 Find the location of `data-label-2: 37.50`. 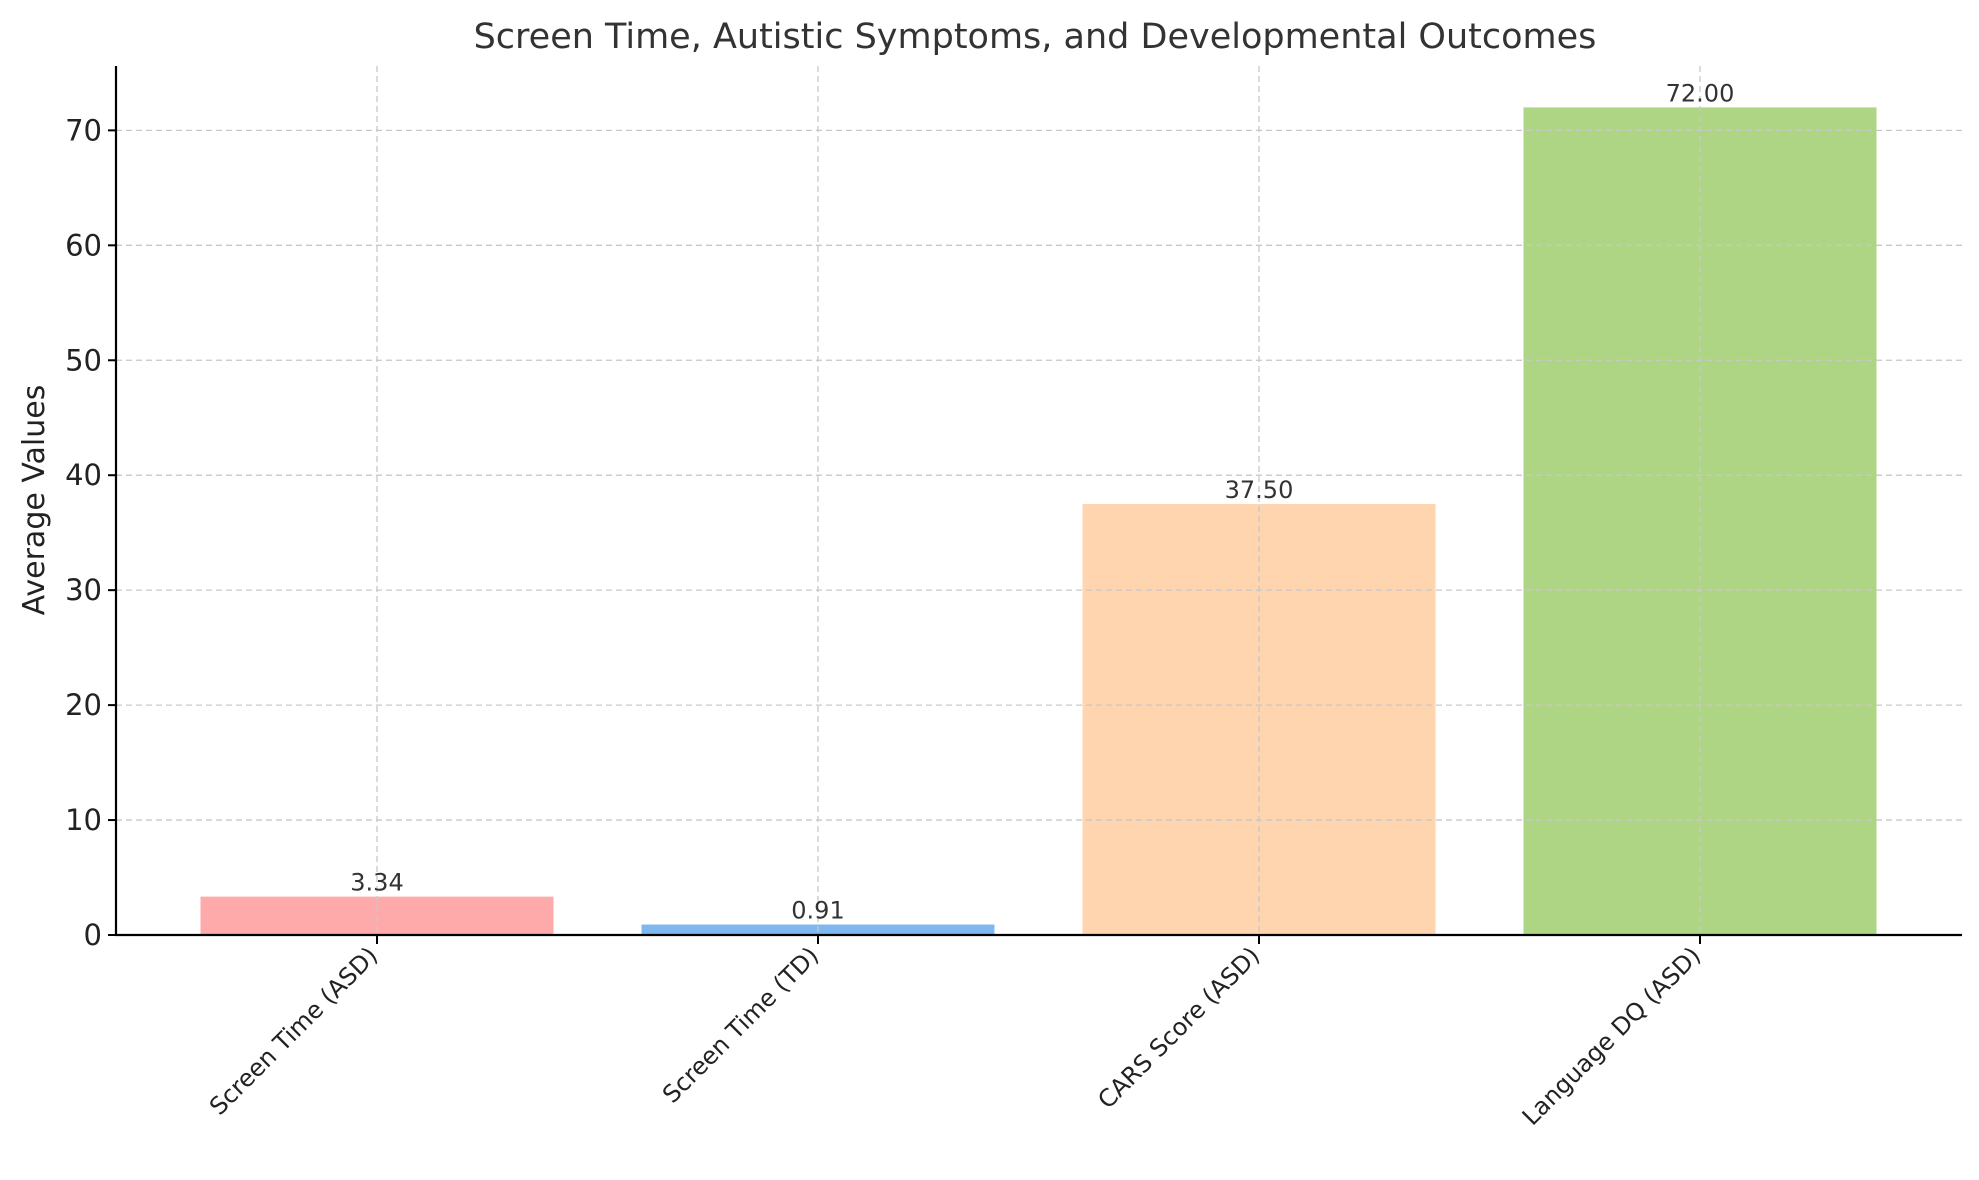

data-label-2: 37.50 is located at coordinates (1259, 490).